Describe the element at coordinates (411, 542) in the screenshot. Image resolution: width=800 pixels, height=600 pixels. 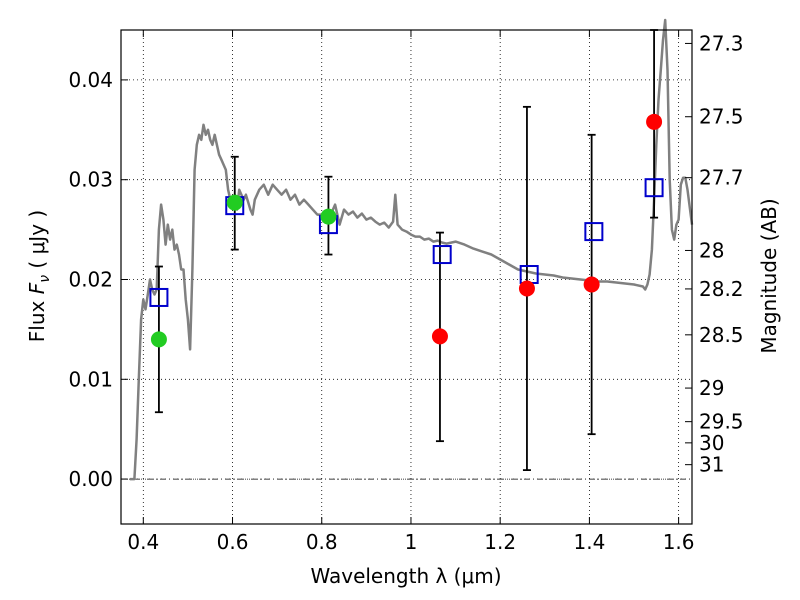
I see `x-tick-label: 1` at that location.